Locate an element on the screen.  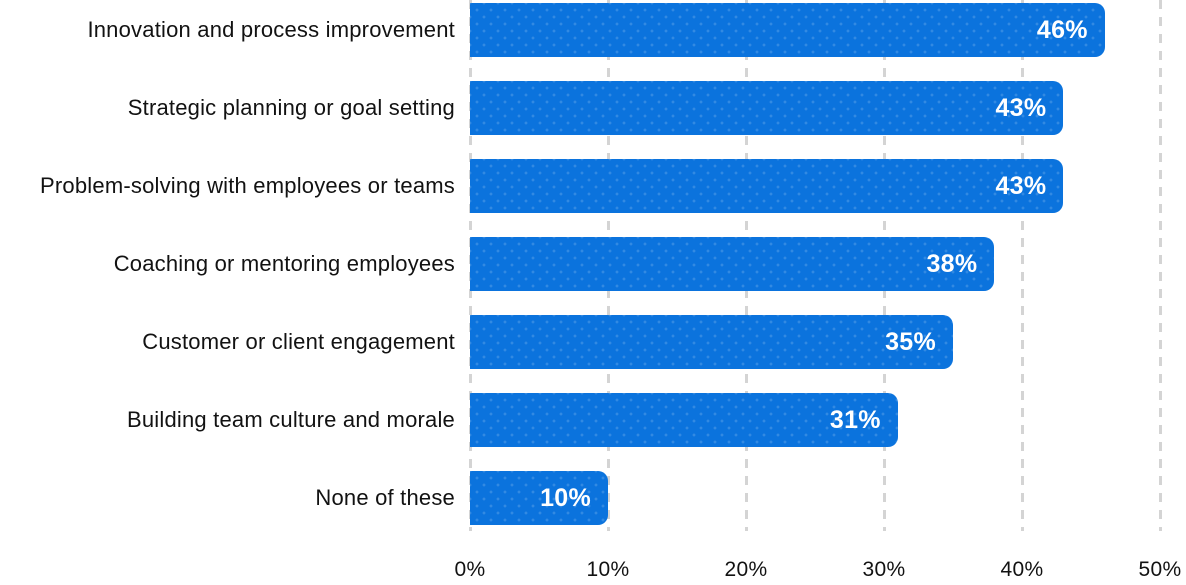
x-axis-tick: 50% is located at coordinates (1160, 569).